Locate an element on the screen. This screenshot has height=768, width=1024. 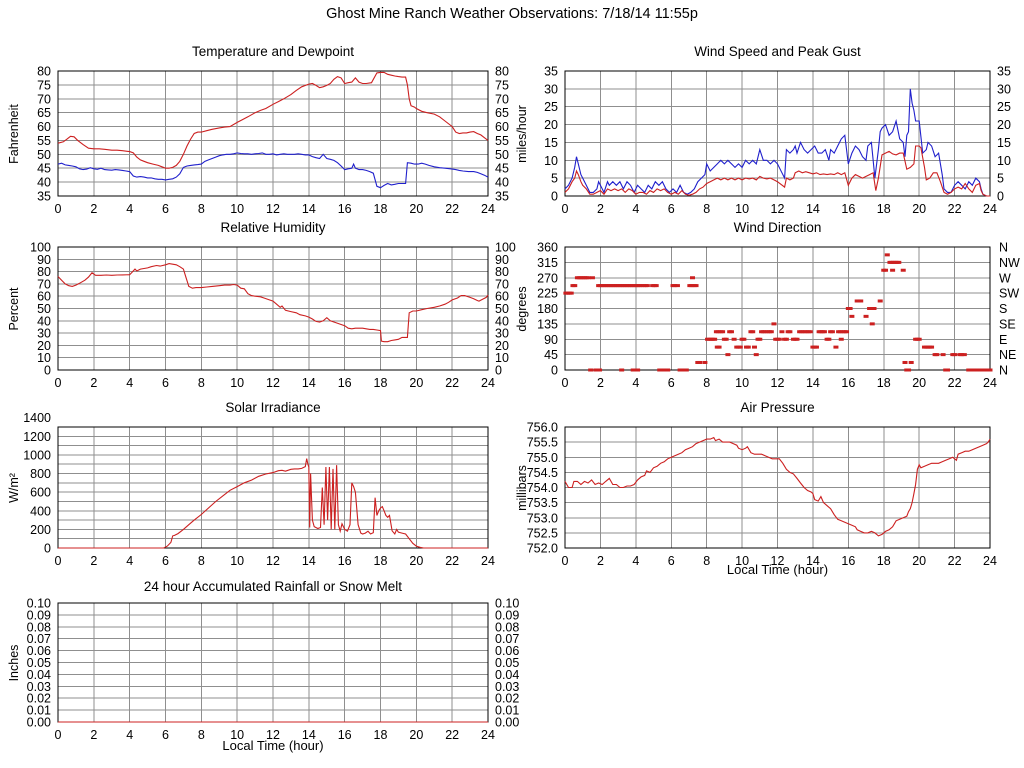
svg-text: 5 is located at coordinates (554, 179).